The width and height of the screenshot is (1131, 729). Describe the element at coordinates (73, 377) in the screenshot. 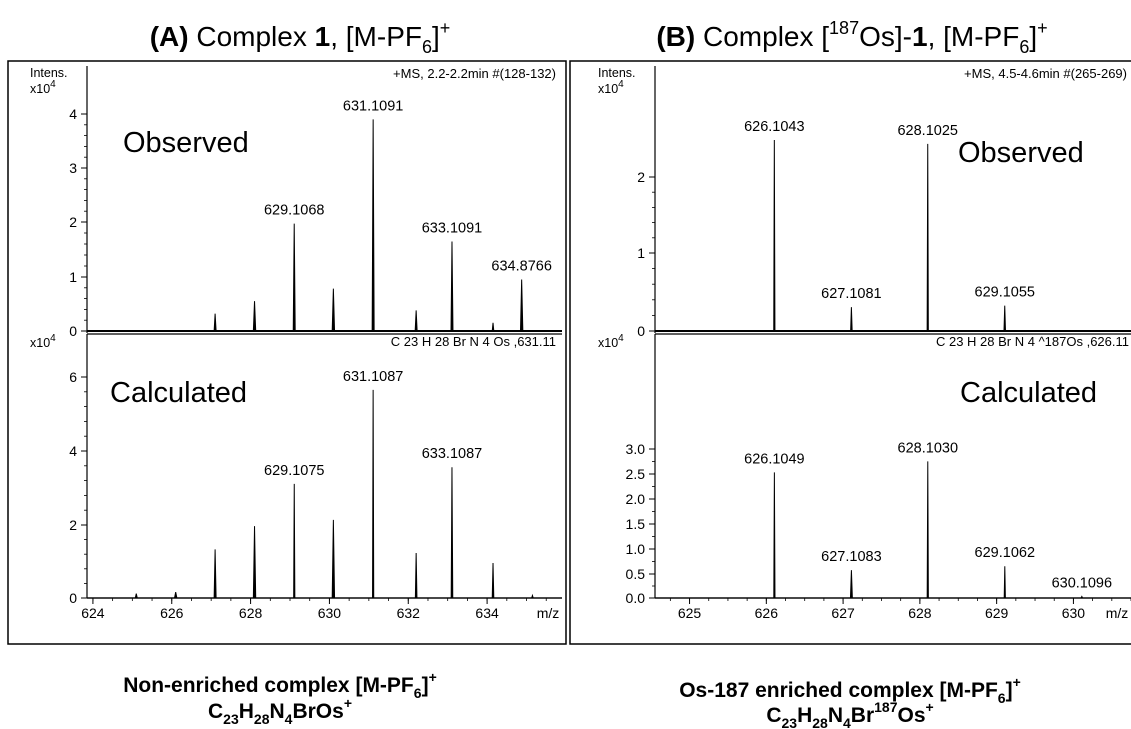

I see `y-tick-label: 6` at that location.